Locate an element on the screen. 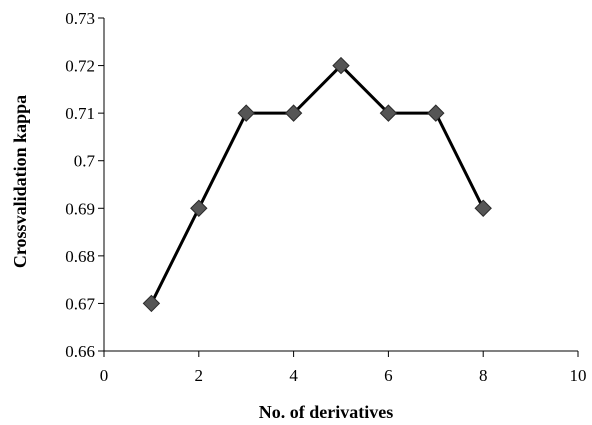 Image resolution: width=592 pixels, height=425 pixels. x-tick-label: 4 is located at coordinates (293, 375).